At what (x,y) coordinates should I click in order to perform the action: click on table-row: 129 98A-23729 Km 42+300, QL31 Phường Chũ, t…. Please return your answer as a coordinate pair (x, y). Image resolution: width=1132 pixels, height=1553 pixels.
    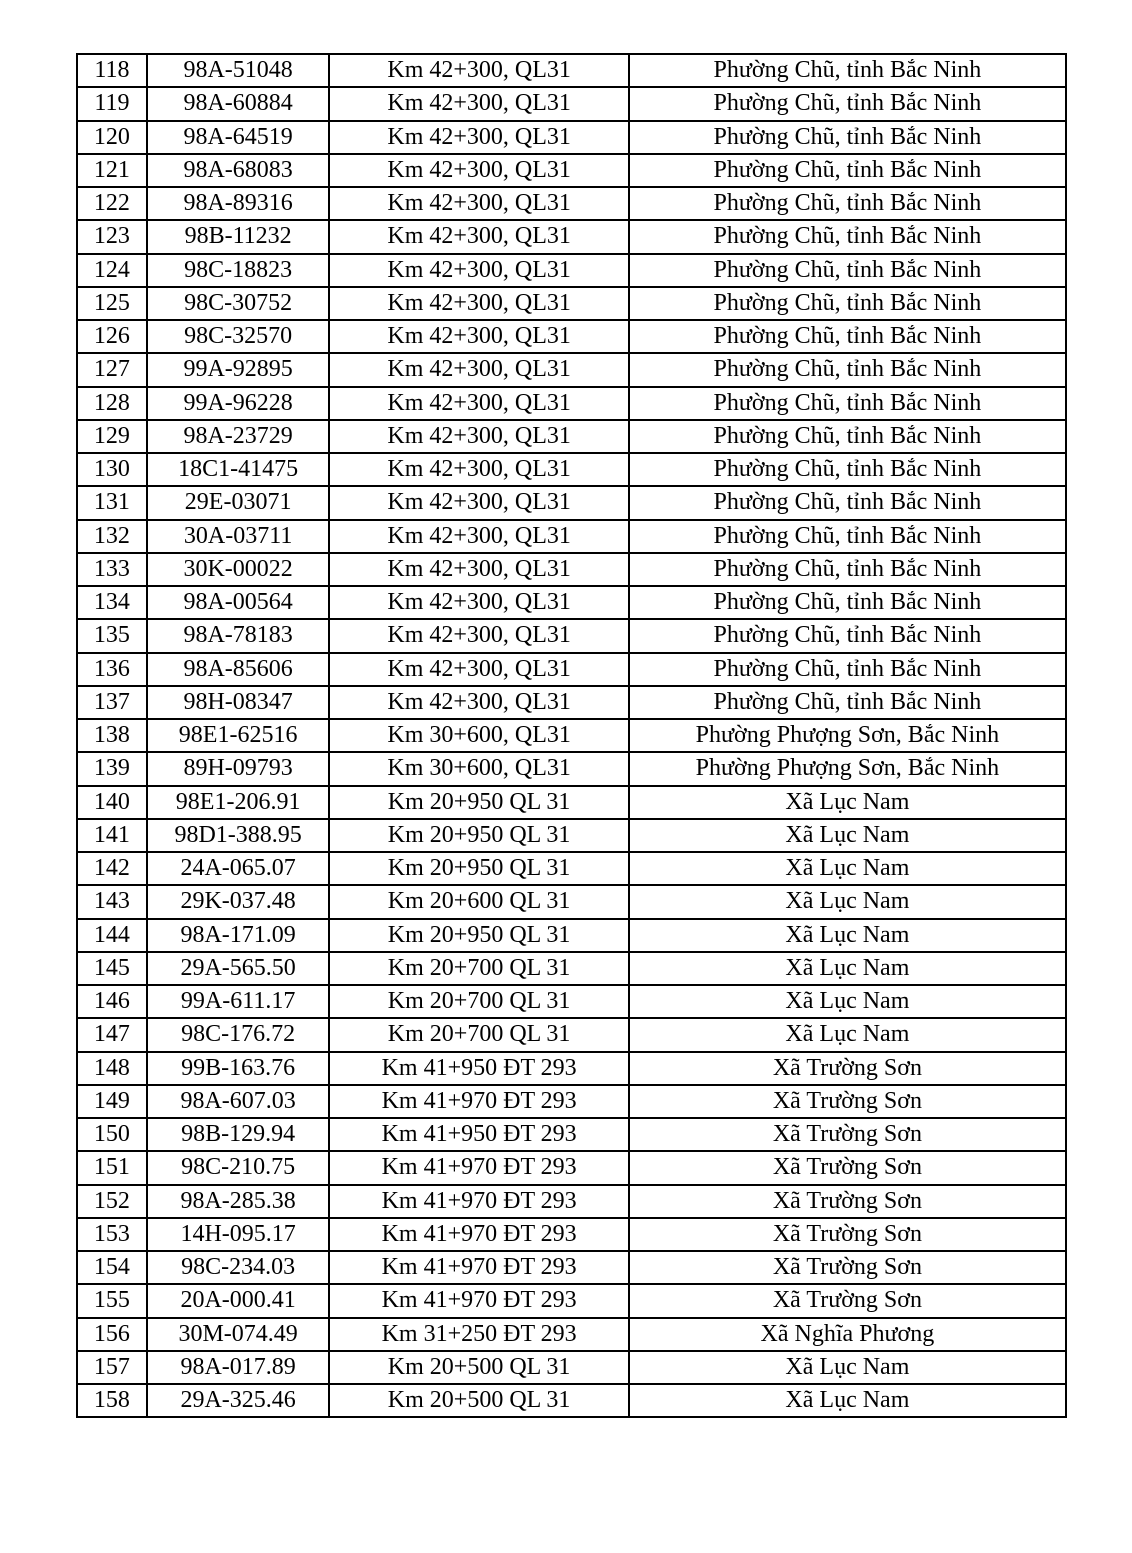
    Looking at the image, I should click on (572, 436).